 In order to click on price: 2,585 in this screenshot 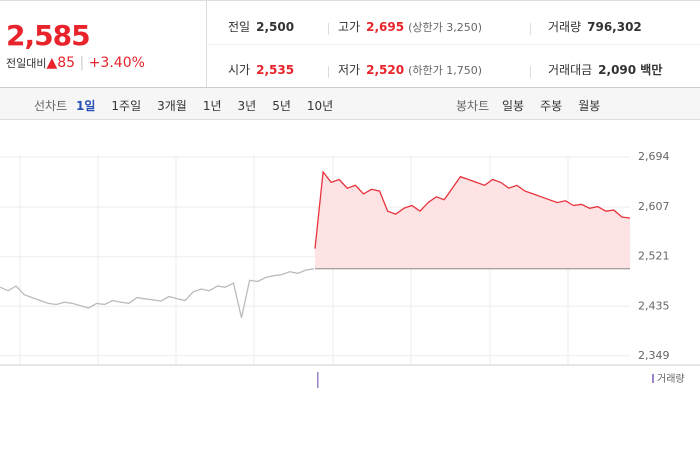, I will do `click(48, 35)`.